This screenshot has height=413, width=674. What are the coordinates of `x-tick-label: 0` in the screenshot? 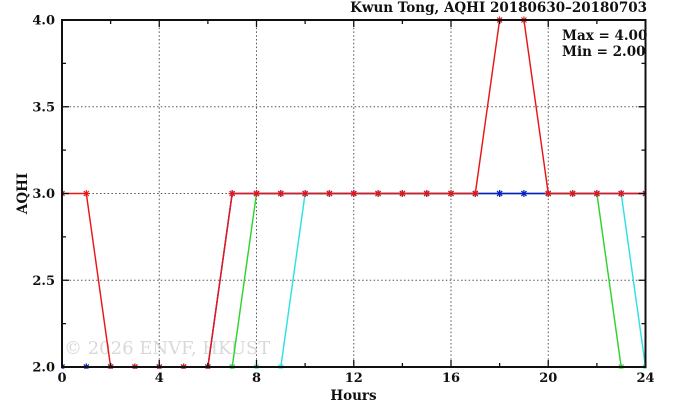 It's located at (61, 378).